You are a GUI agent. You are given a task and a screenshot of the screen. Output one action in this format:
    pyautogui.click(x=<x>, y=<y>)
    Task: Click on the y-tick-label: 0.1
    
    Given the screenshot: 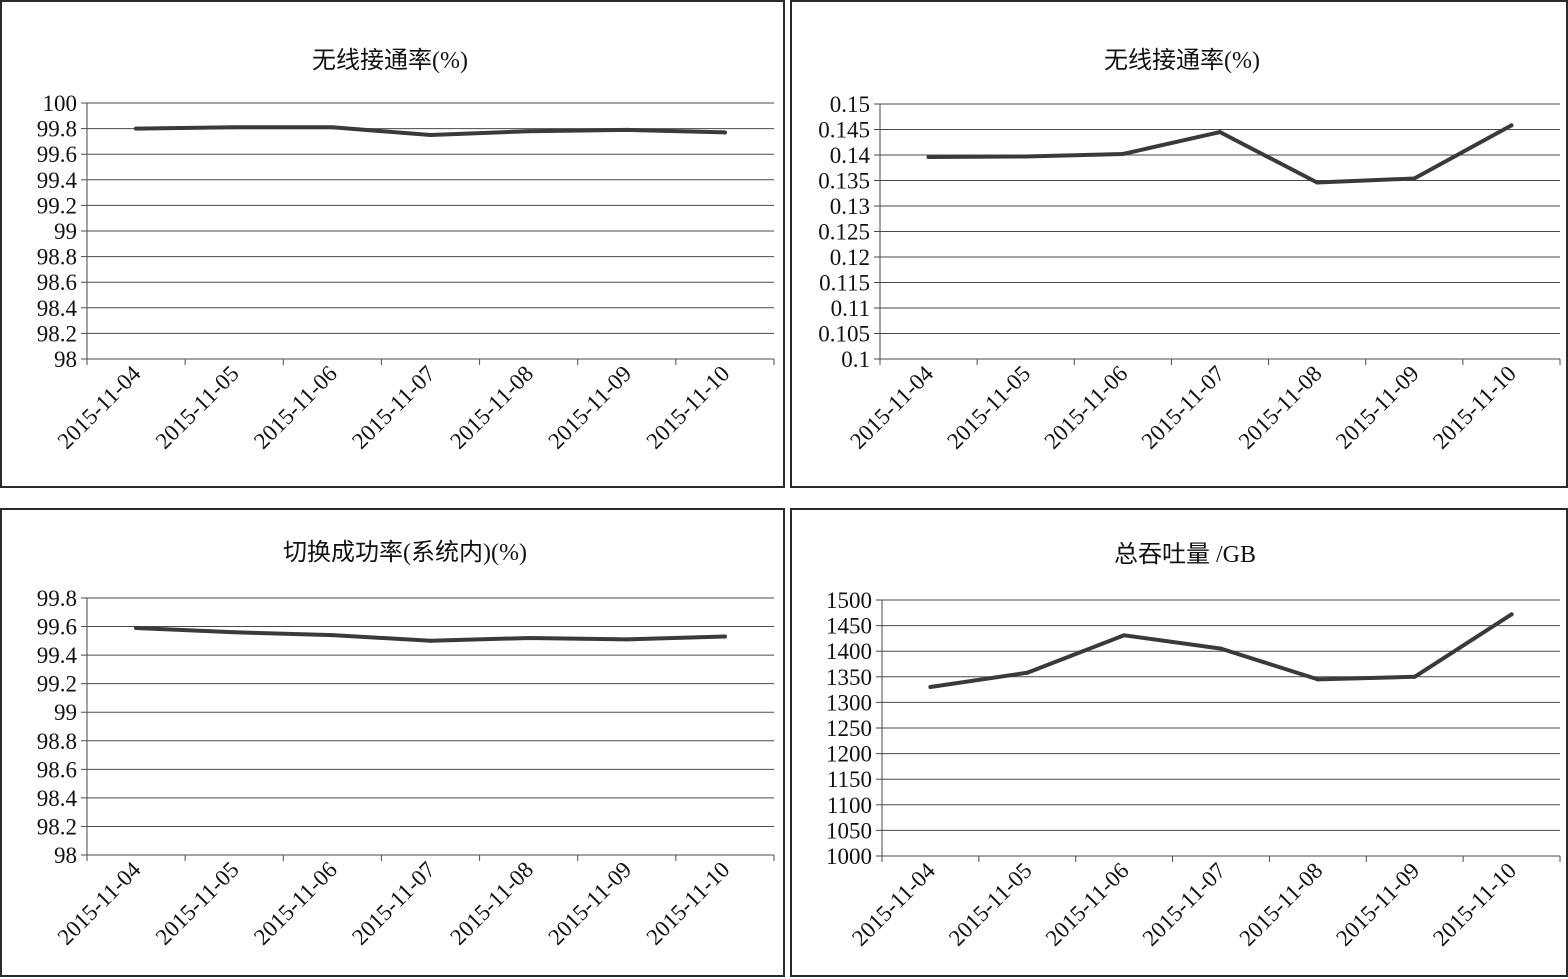 What is the action you would take?
    pyautogui.click(x=855, y=359)
    